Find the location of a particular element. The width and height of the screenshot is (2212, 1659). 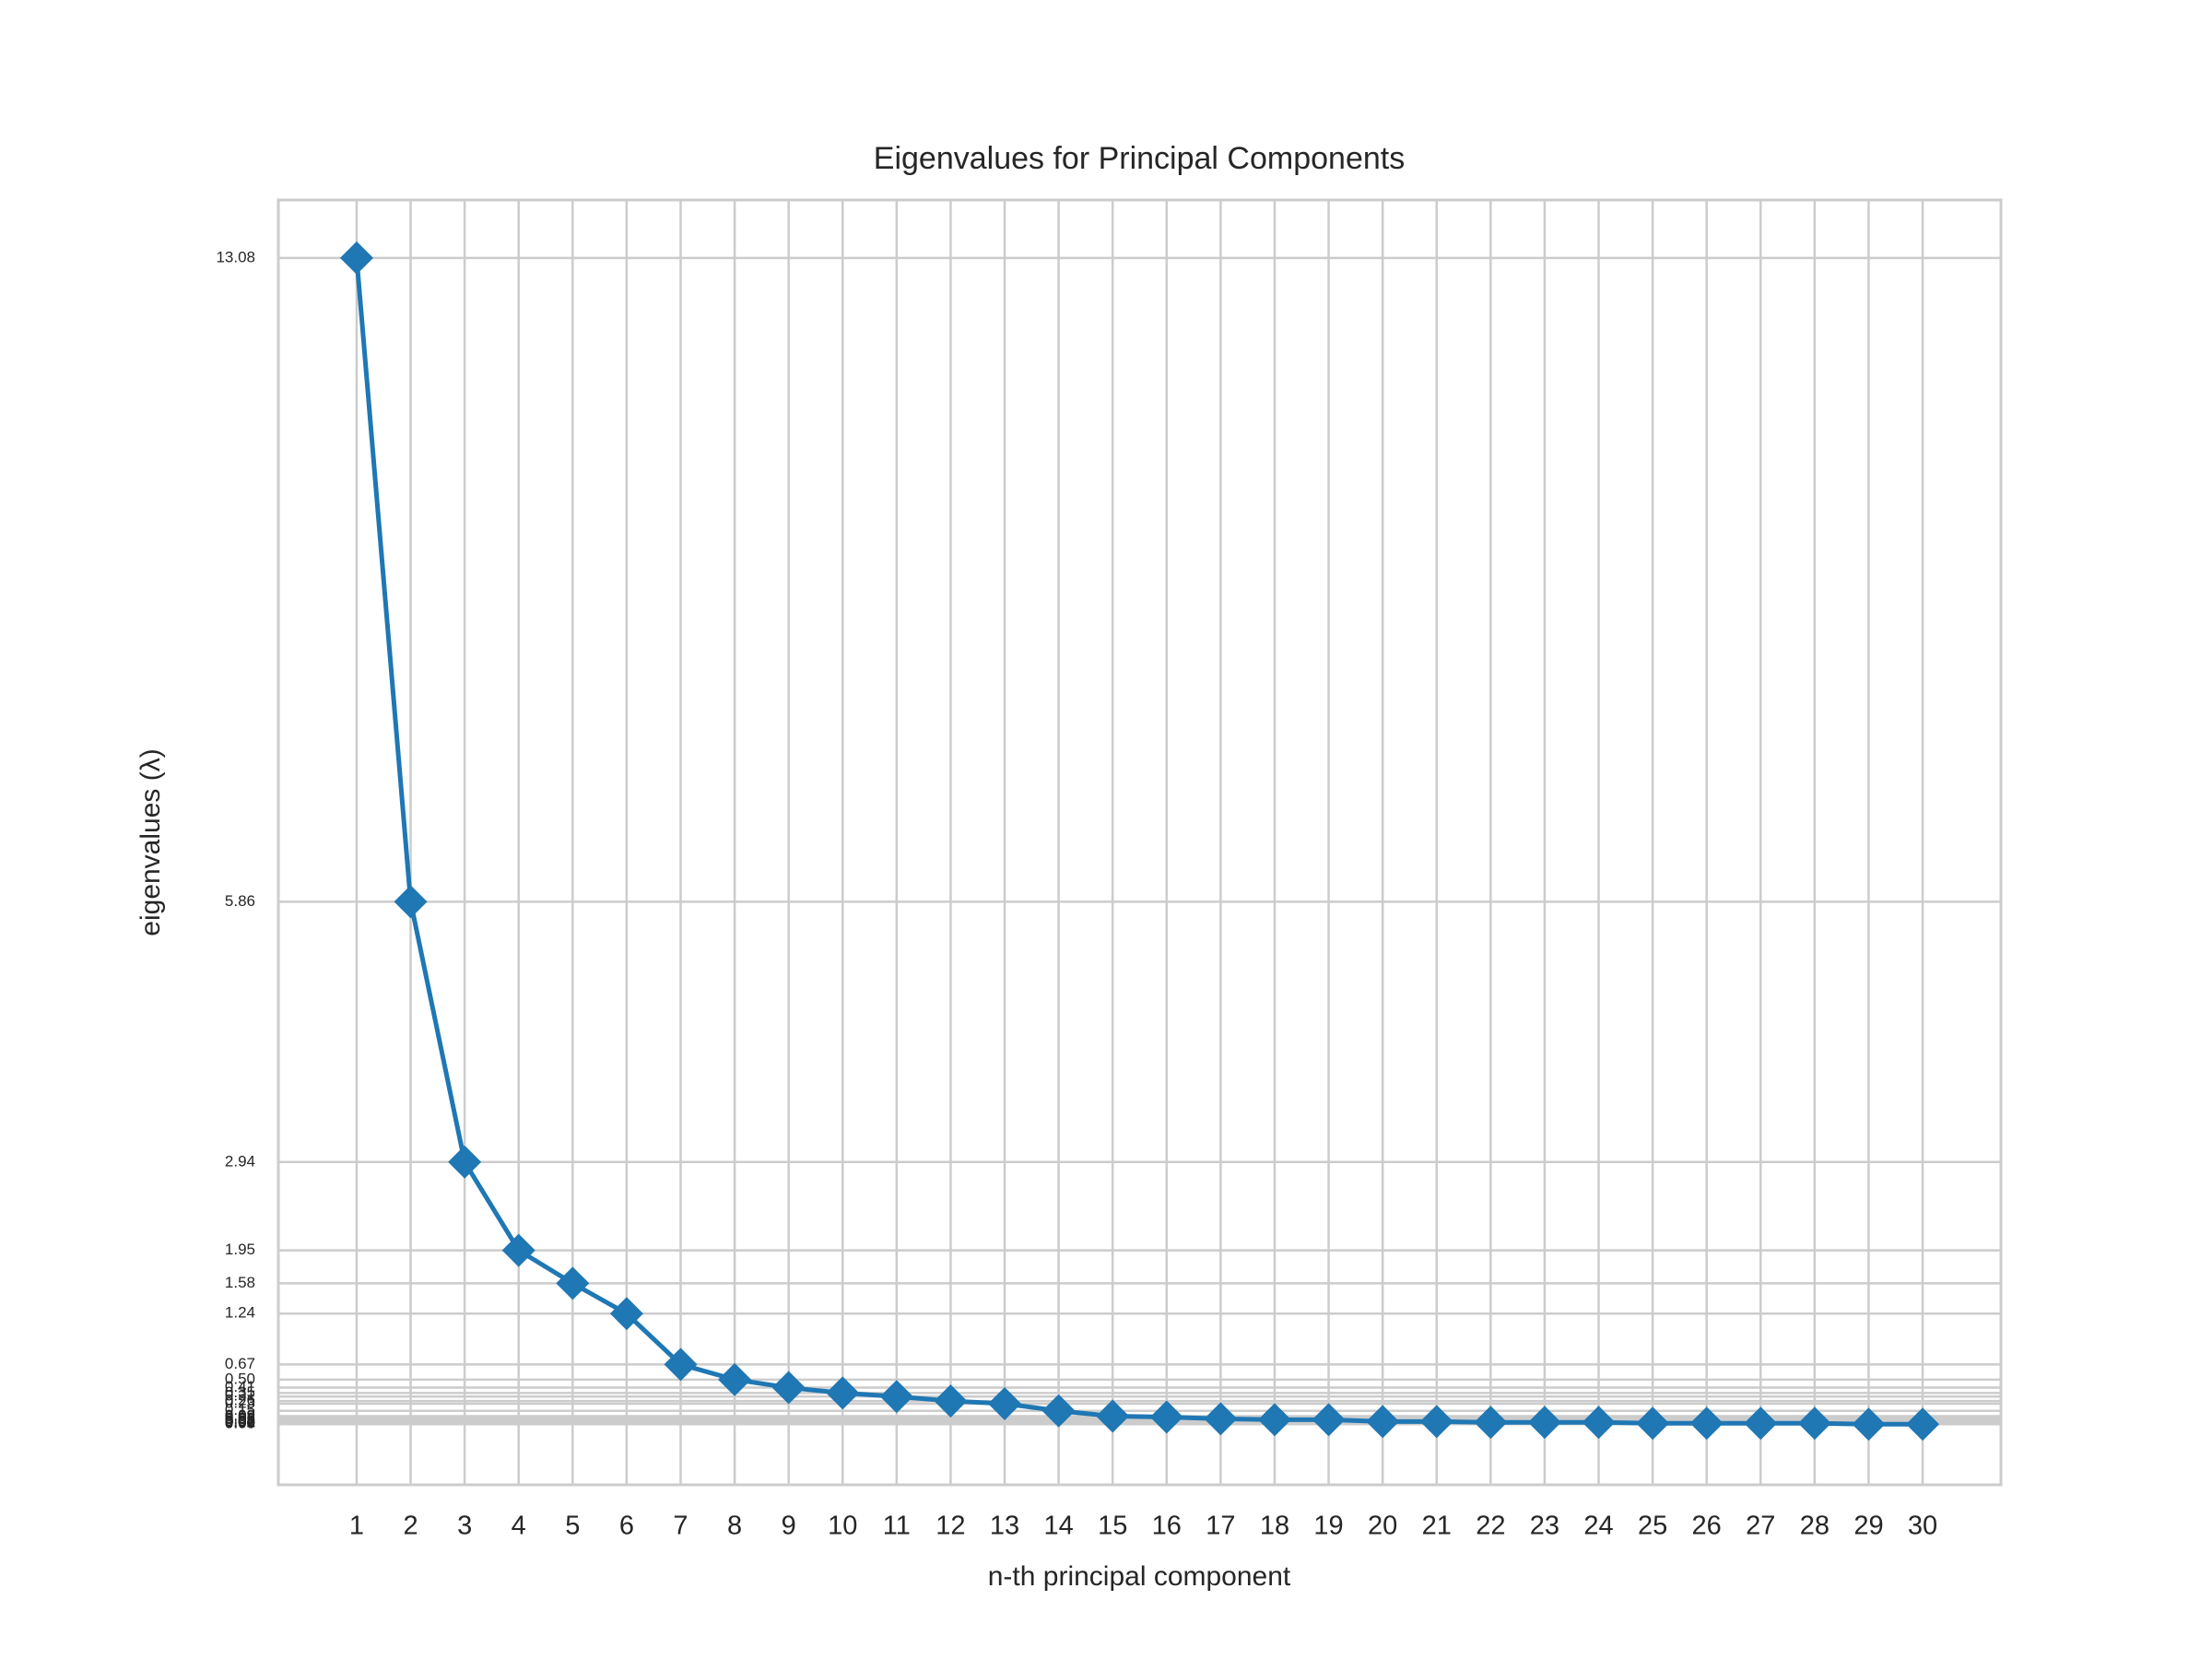

x-tick-label: 2 is located at coordinates (410, 1526).